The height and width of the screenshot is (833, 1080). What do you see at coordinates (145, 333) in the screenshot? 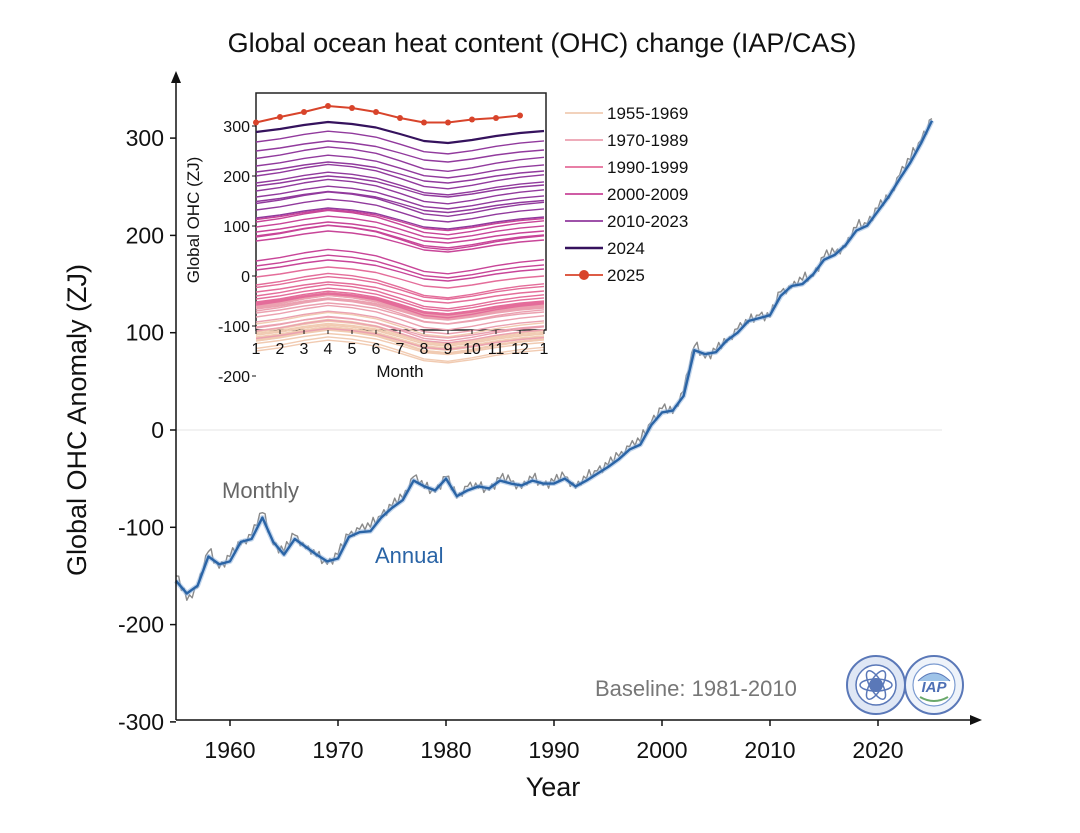
I see `y-tick-label: 100` at bounding box center [145, 333].